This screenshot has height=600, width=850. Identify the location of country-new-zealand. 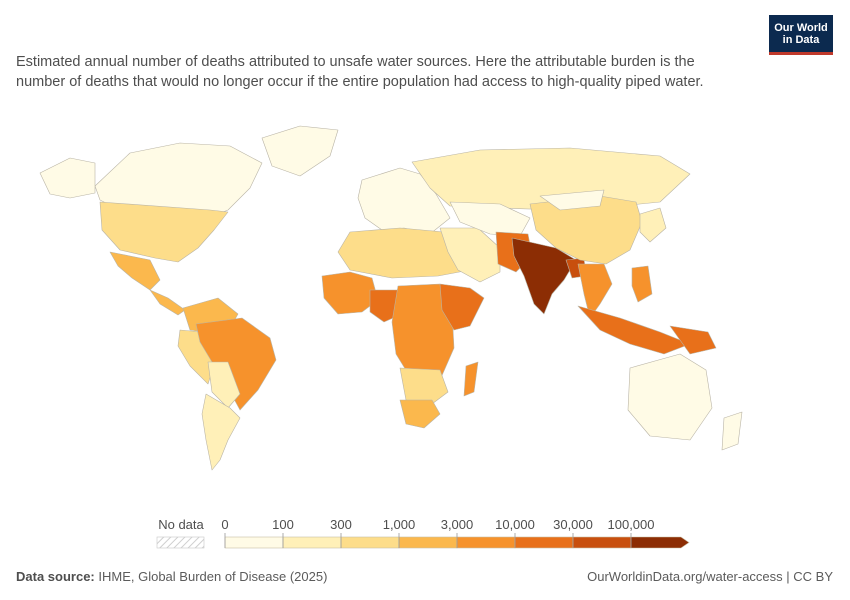
(732, 431).